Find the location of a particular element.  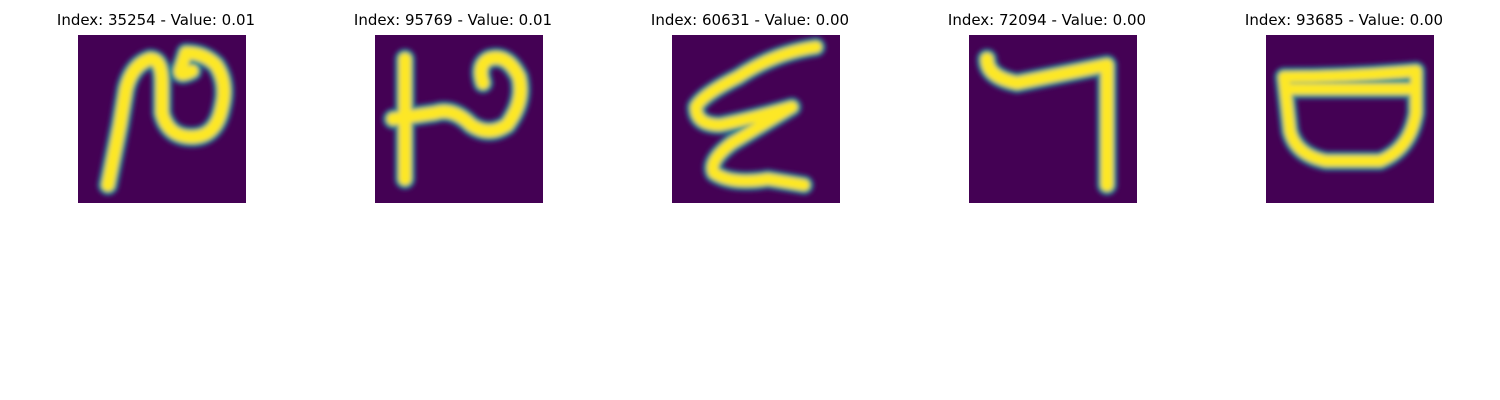

sample-panel-1: Index: 35254 - Value: 0.01 is located at coordinates (156, 105).